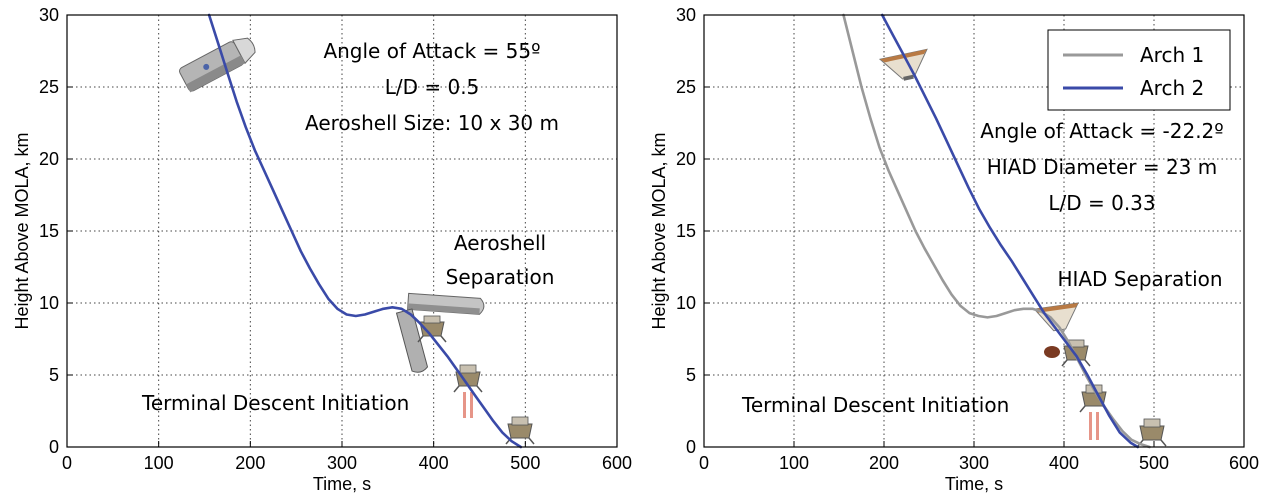 This screenshot has height=497, width=1275. What do you see at coordinates (1139, 279) in the screenshot?
I see `right-annotation-hiad-separation: HIAD Separation` at bounding box center [1139, 279].